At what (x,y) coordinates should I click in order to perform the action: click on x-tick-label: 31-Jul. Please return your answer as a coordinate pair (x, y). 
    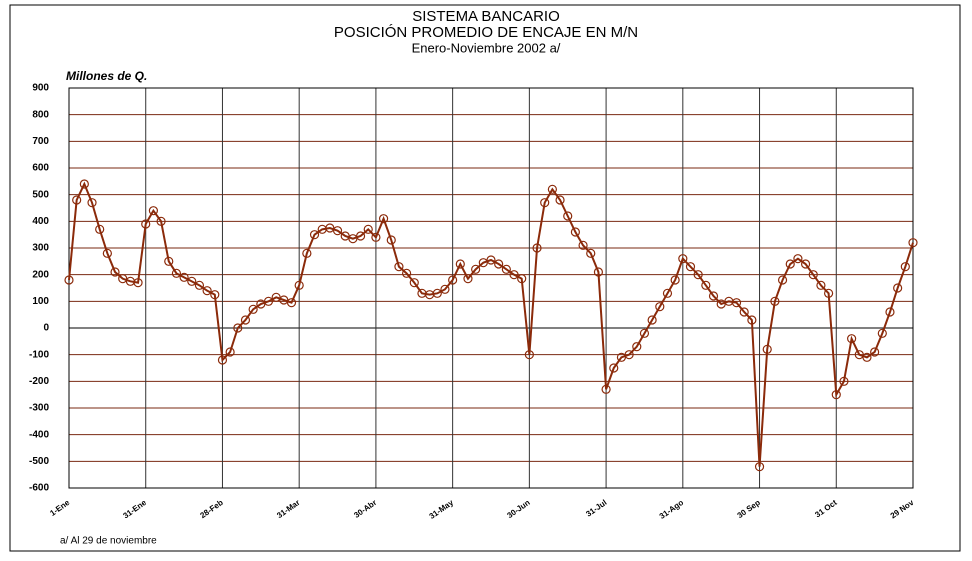
    Looking at the image, I should click on (596, 508).